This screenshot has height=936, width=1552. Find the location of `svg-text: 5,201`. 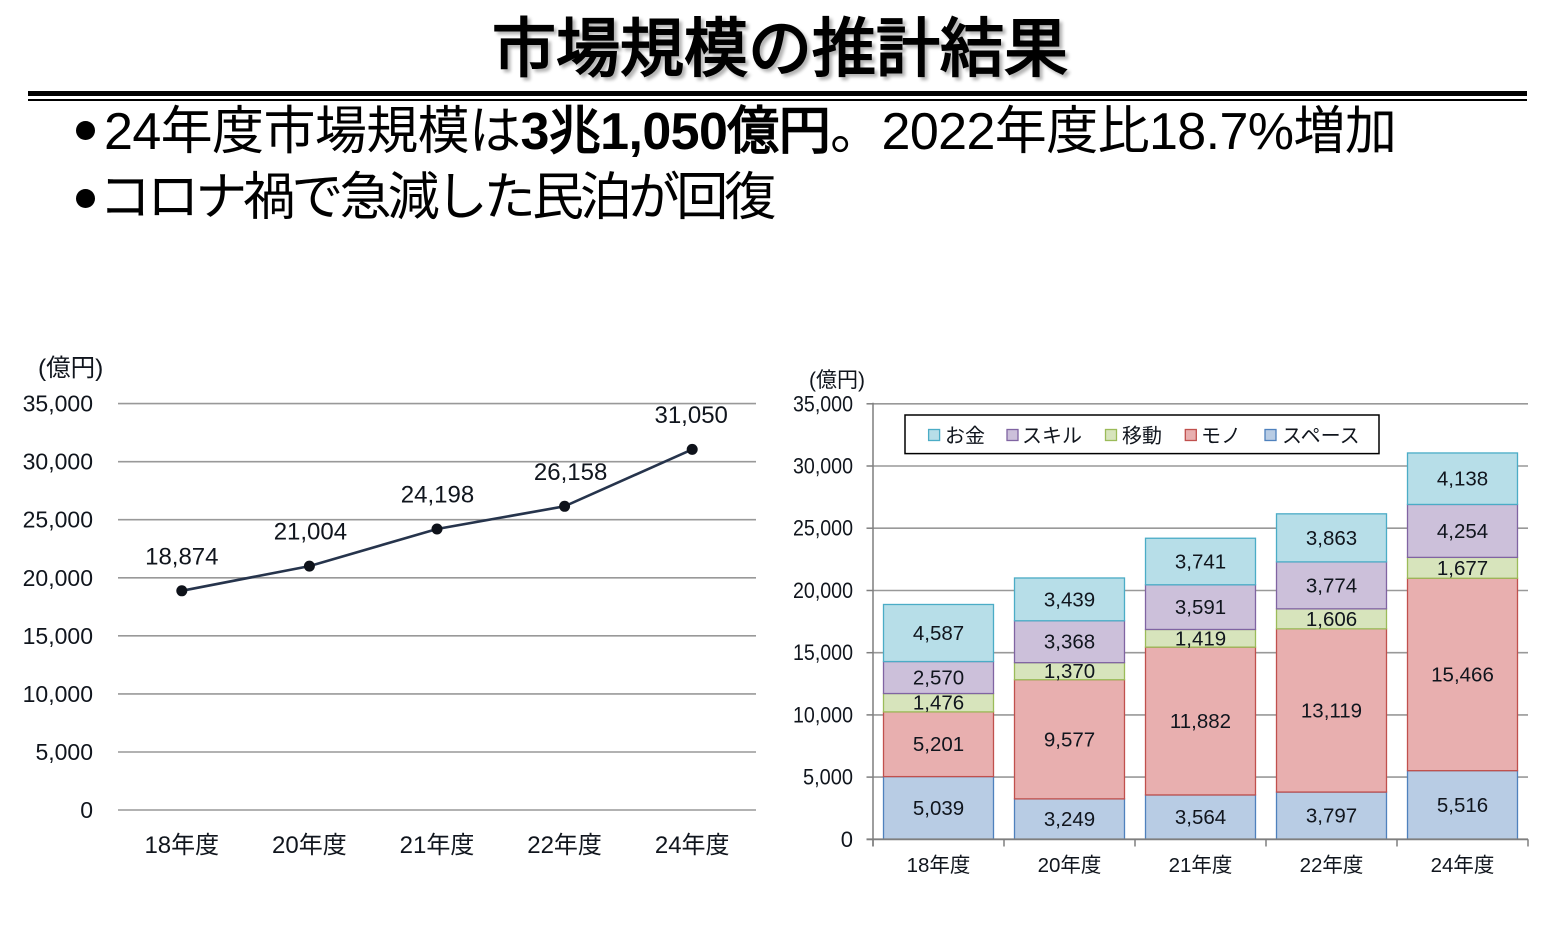

svg-text: 5,201 is located at coordinates (938, 744).